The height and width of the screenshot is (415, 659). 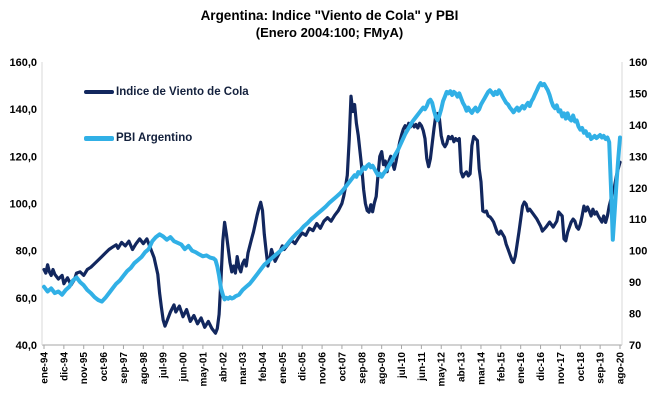 What do you see at coordinates (84, 368) in the screenshot?
I see `x-axis-label: nov-95` at bounding box center [84, 368].